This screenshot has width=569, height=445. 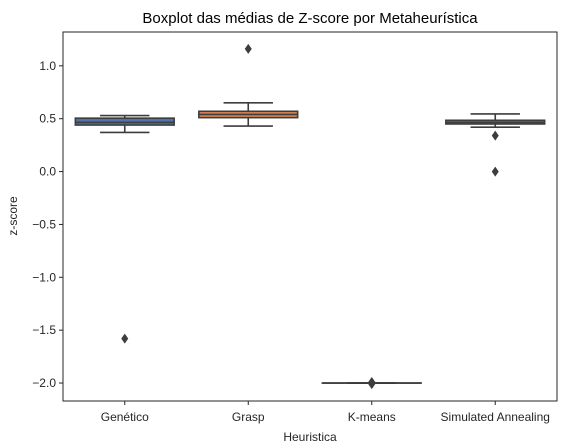 What do you see at coordinates (47, 172) in the screenshot?
I see `y-tick-label: 0.0` at bounding box center [47, 172].